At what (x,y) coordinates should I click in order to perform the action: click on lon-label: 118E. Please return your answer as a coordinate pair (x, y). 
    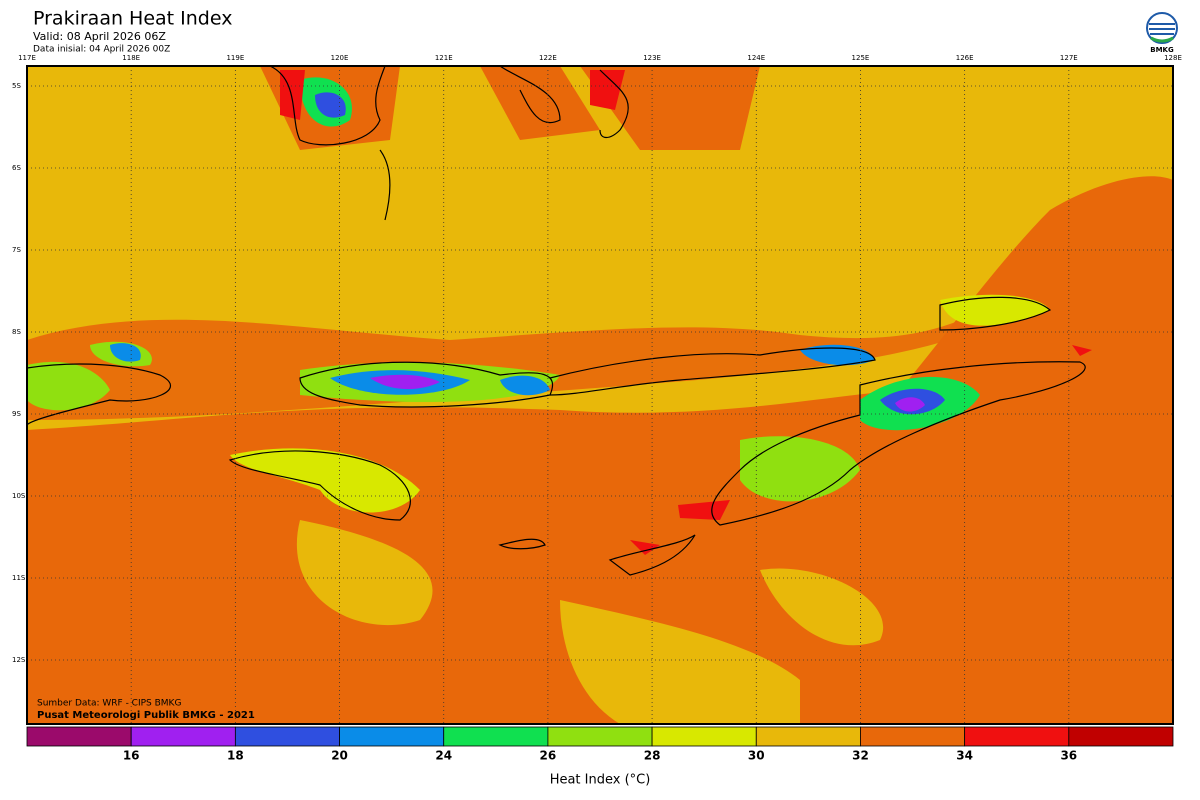
    Looking at the image, I should click on (131, 58).